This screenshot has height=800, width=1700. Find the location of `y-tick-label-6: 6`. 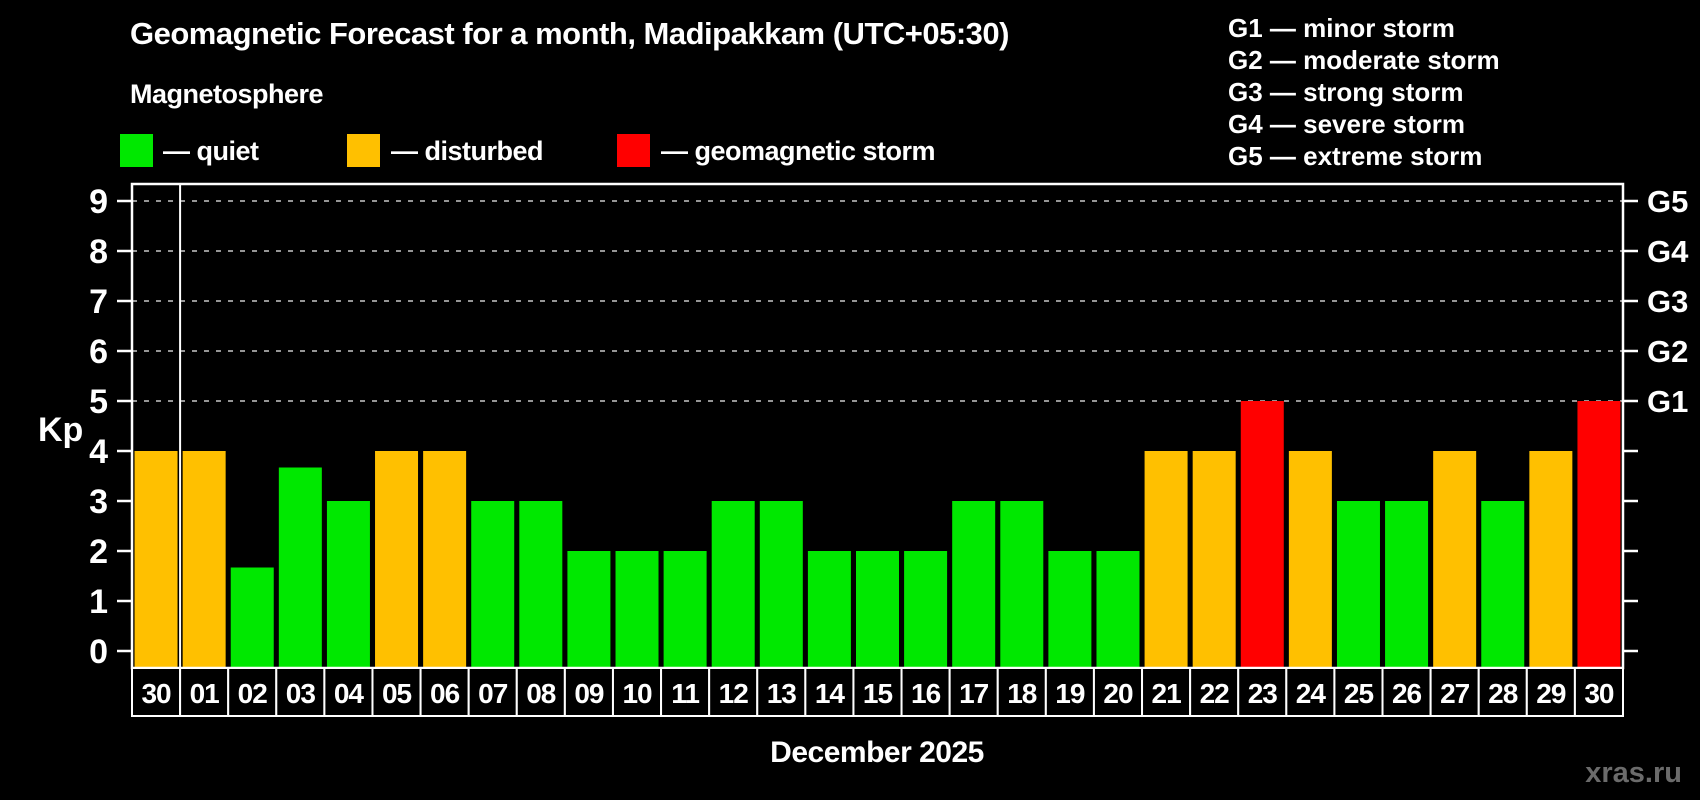

y-tick-label-6: 6 is located at coordinates (98, 352).